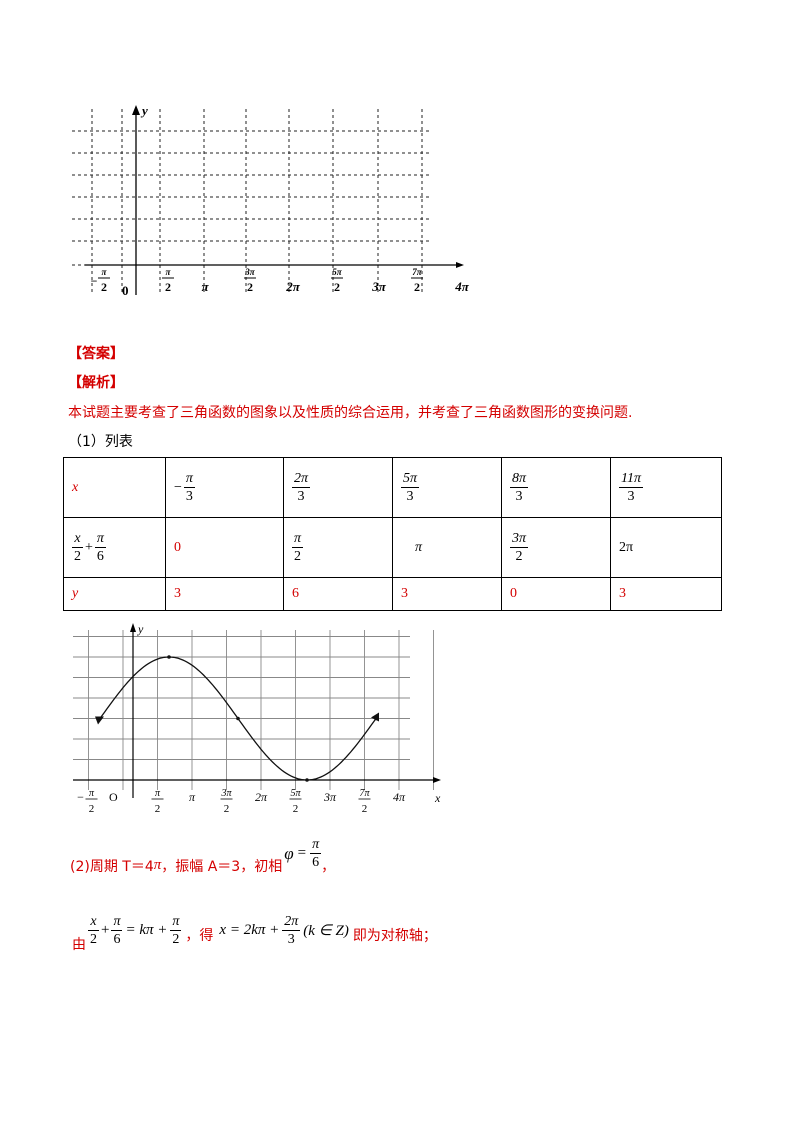 Image resolution: width=800 pixels, height=1132 pixels. I want to click on part2-pi: π, so click(157, 865).